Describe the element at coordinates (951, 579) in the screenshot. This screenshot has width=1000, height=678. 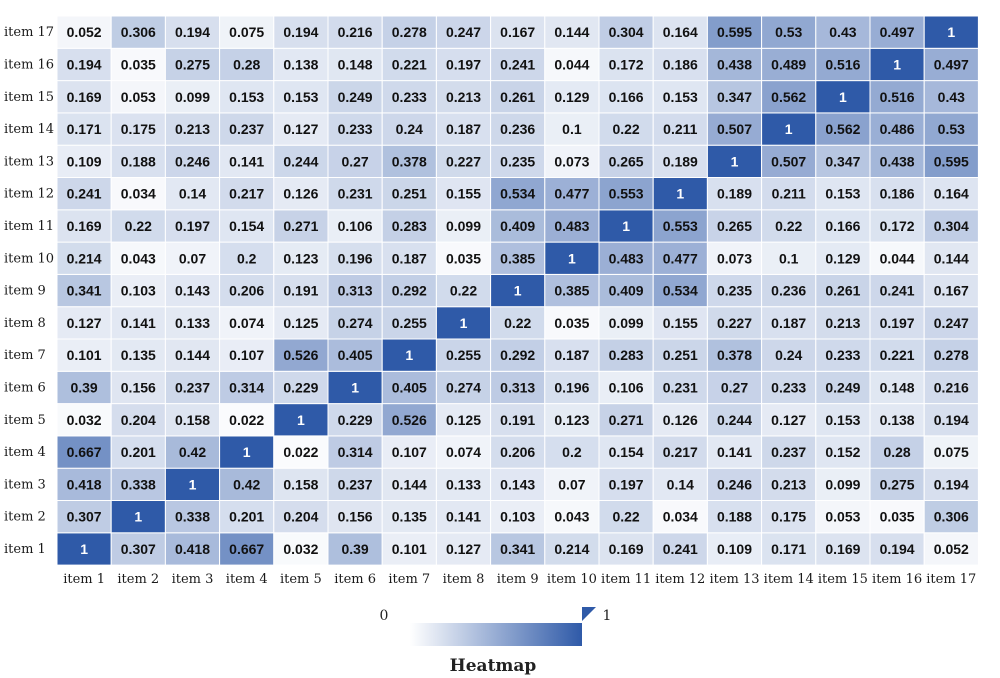
I see `x-axis-label: item 17` at that location.